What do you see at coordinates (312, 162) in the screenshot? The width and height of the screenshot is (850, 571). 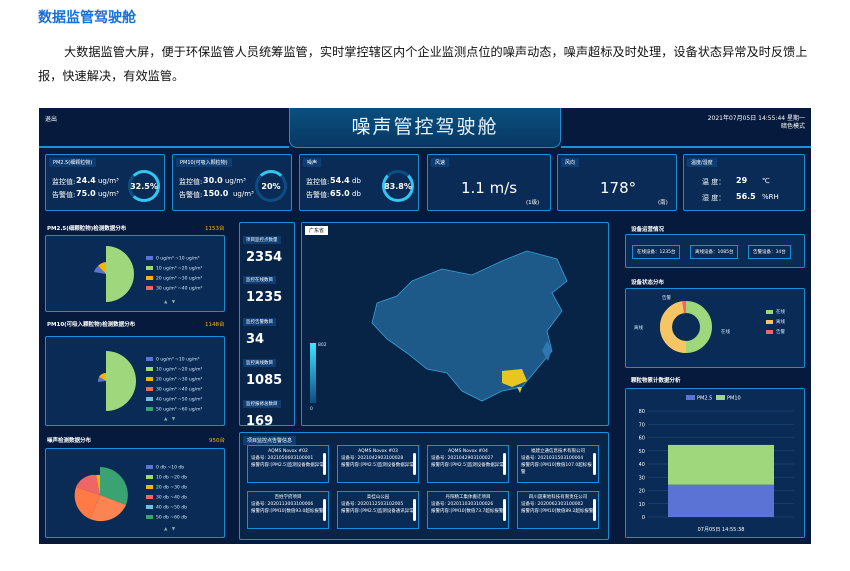 I see `card-title: 噪声` at bounding box center [312, 162].